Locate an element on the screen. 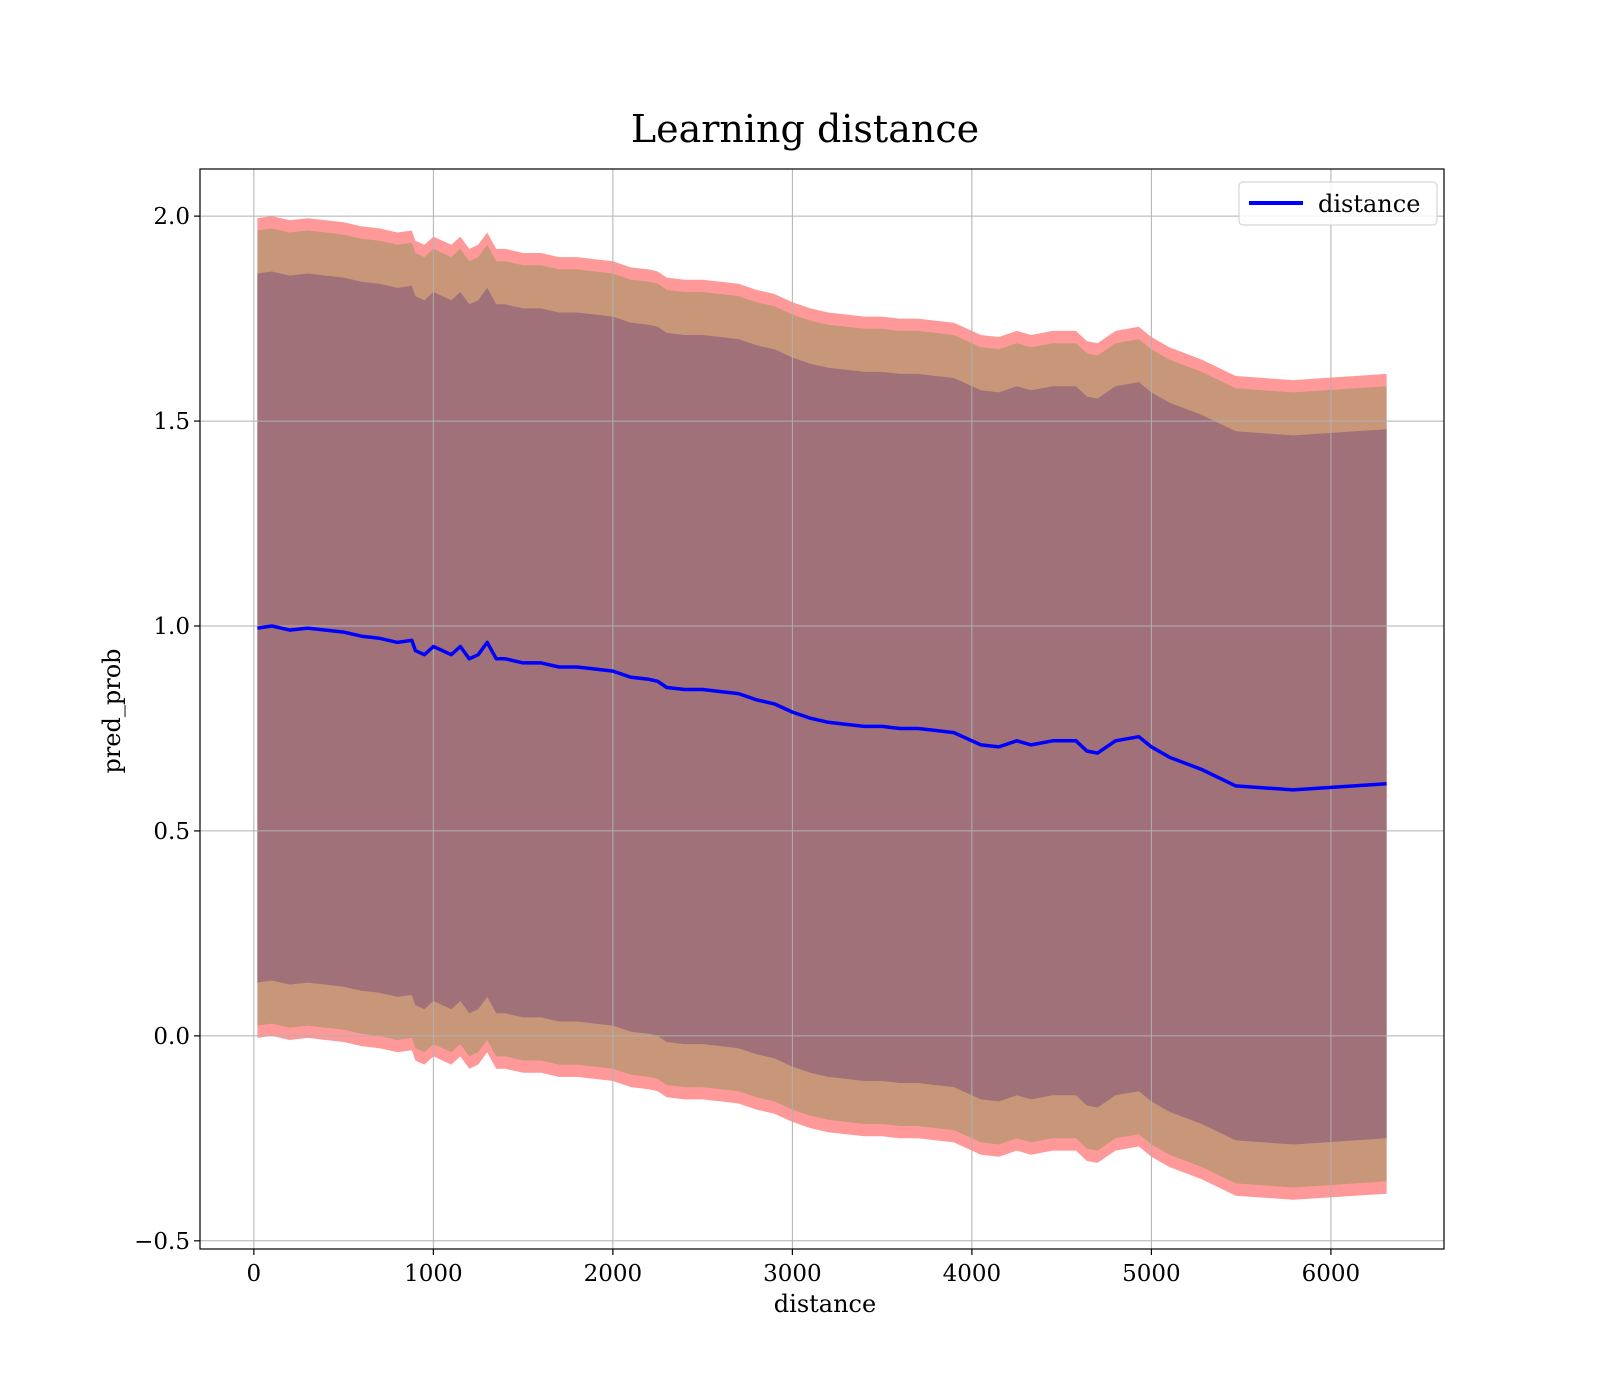 Image resolution: width=1600 pixels, height=1400 pixels. x-tick-label: 6000 is located at coordinates (1331, 1274).